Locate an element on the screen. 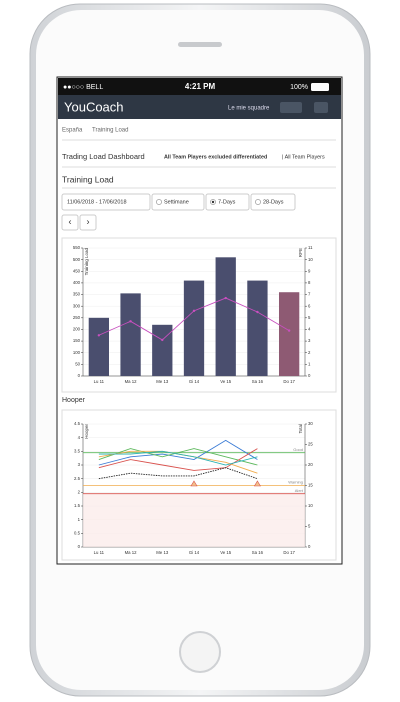  prev-icon: ‹ is located at coordinates (70, 221).